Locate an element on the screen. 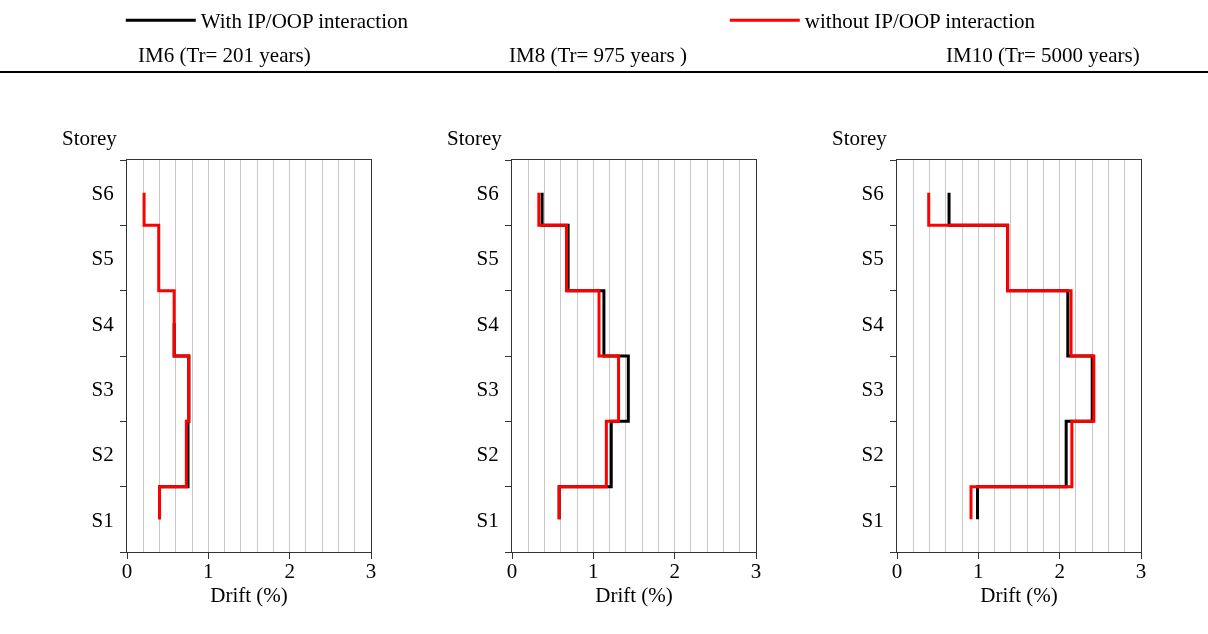  chart-title: IM6 (Tr= 201 years) is located at coordinates (224, 55).